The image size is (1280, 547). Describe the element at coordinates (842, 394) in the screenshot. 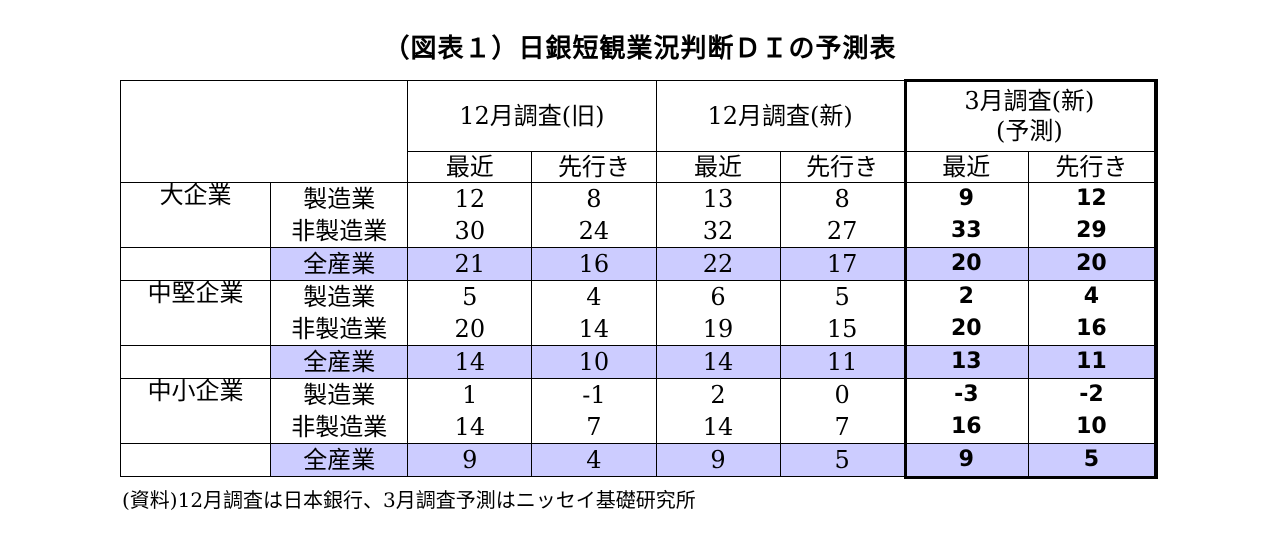

I see `value-cell: 0` at that location.